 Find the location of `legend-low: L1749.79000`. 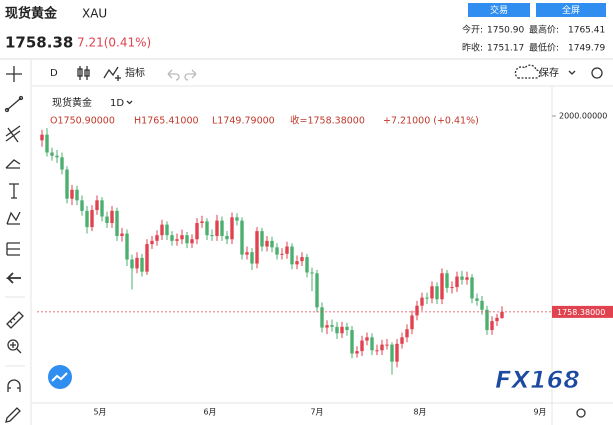

legend-low: L1749.79000 is located at coordinates (243, 121).